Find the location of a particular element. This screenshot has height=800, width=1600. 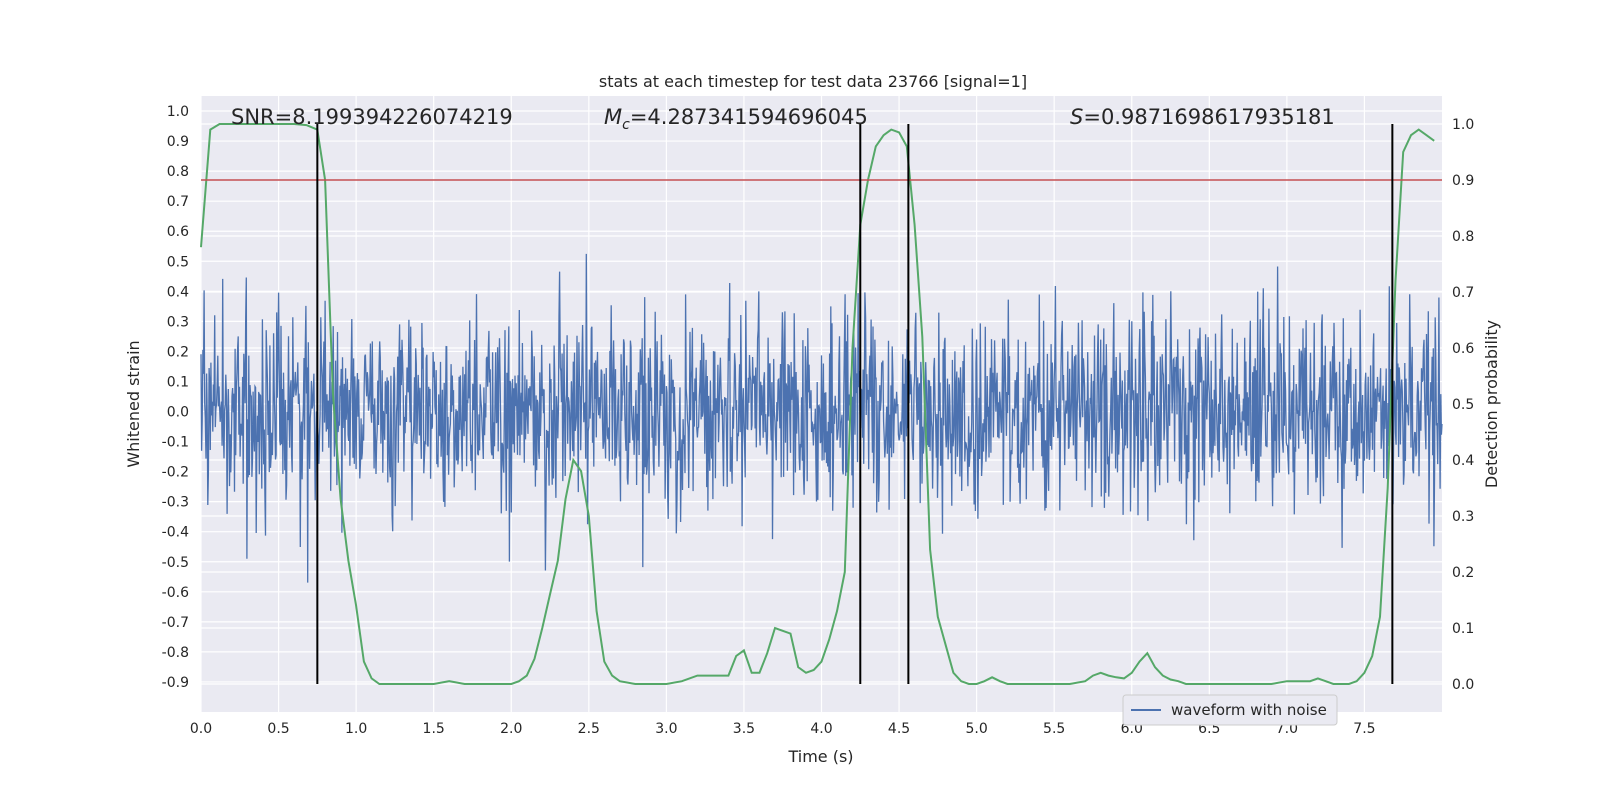

y-tick-label: -0.8 is located at coordinates (175, 653).